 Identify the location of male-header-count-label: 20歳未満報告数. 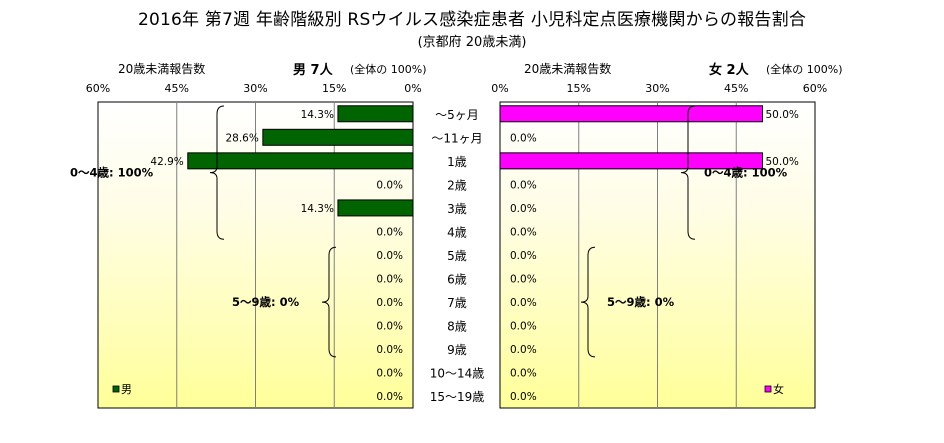
(162, 69).